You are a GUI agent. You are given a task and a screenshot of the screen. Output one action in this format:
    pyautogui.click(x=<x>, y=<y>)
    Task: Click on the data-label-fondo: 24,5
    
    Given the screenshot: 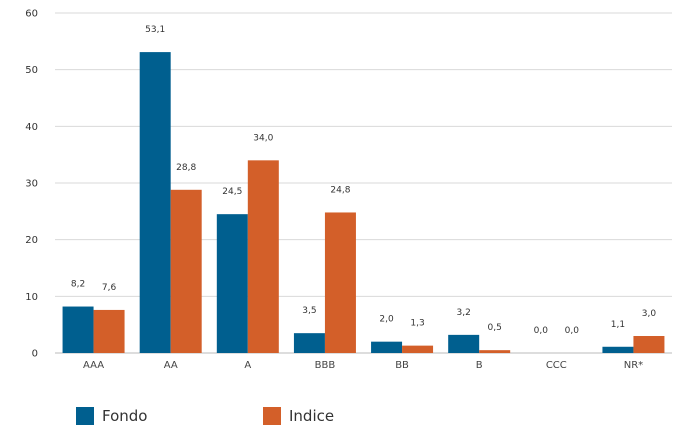 What is the action you would take?
    pyautogui.click(x=232, y=192)
    